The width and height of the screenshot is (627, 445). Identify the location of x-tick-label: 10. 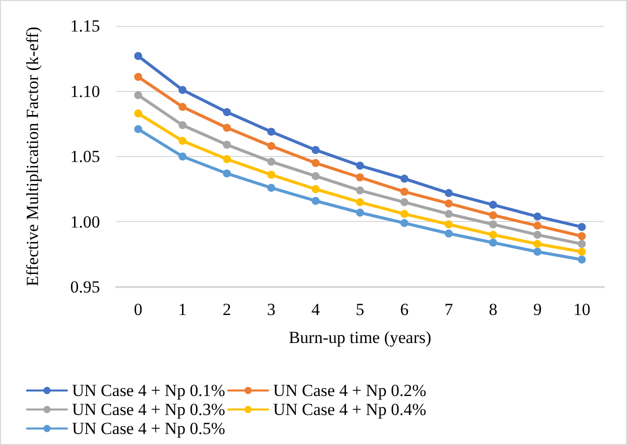
(581, 309).